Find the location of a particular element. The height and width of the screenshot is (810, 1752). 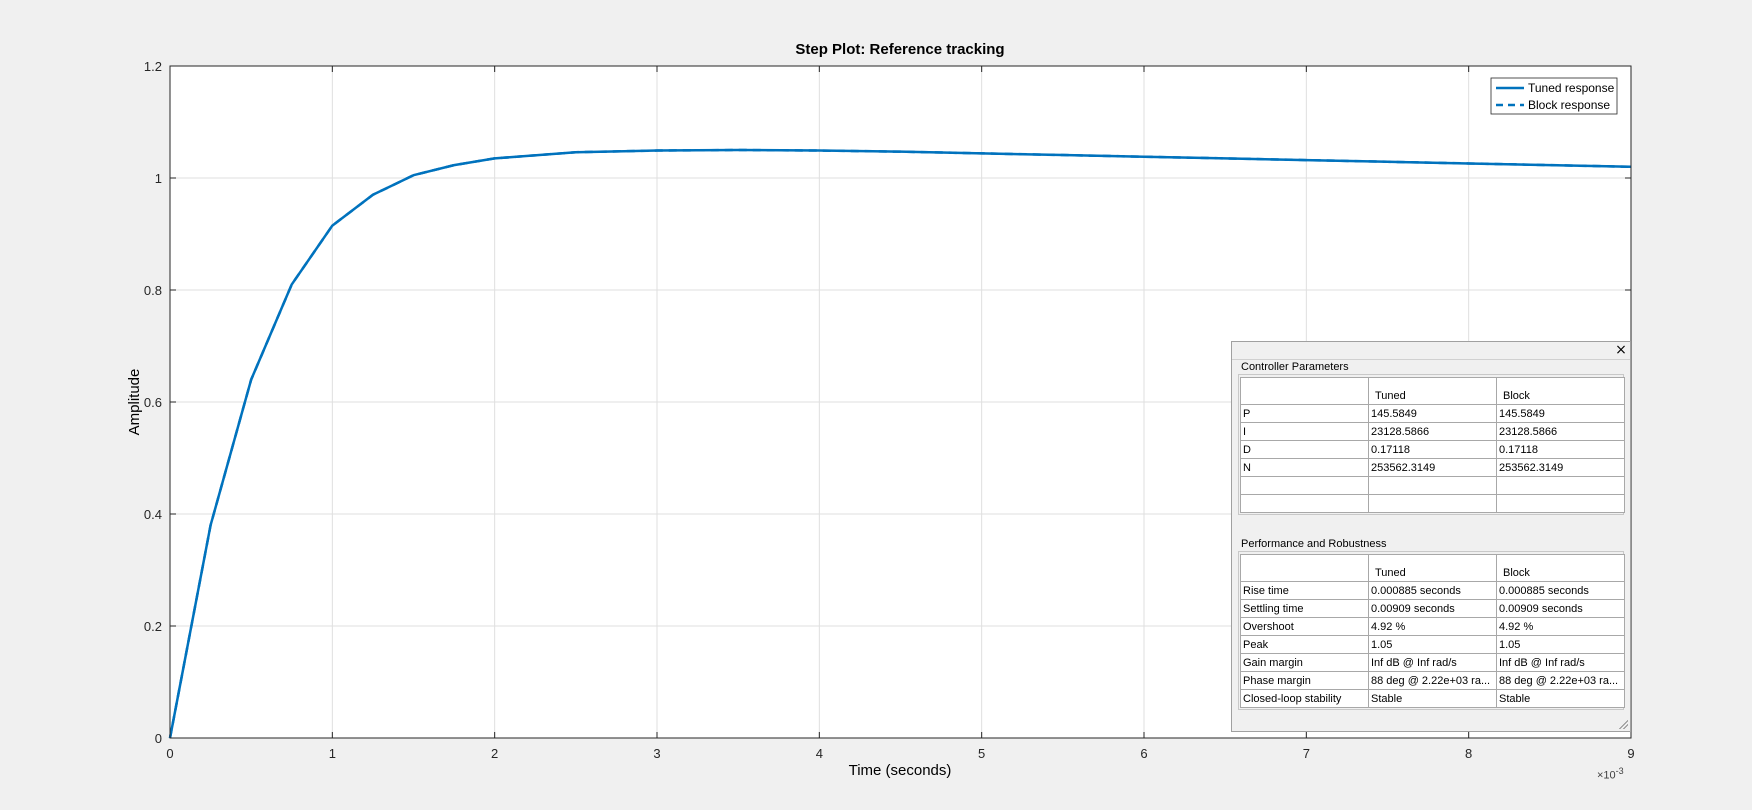

table-row: N 253562.3149 253562.3149 is located at coordinates (1432, 467).